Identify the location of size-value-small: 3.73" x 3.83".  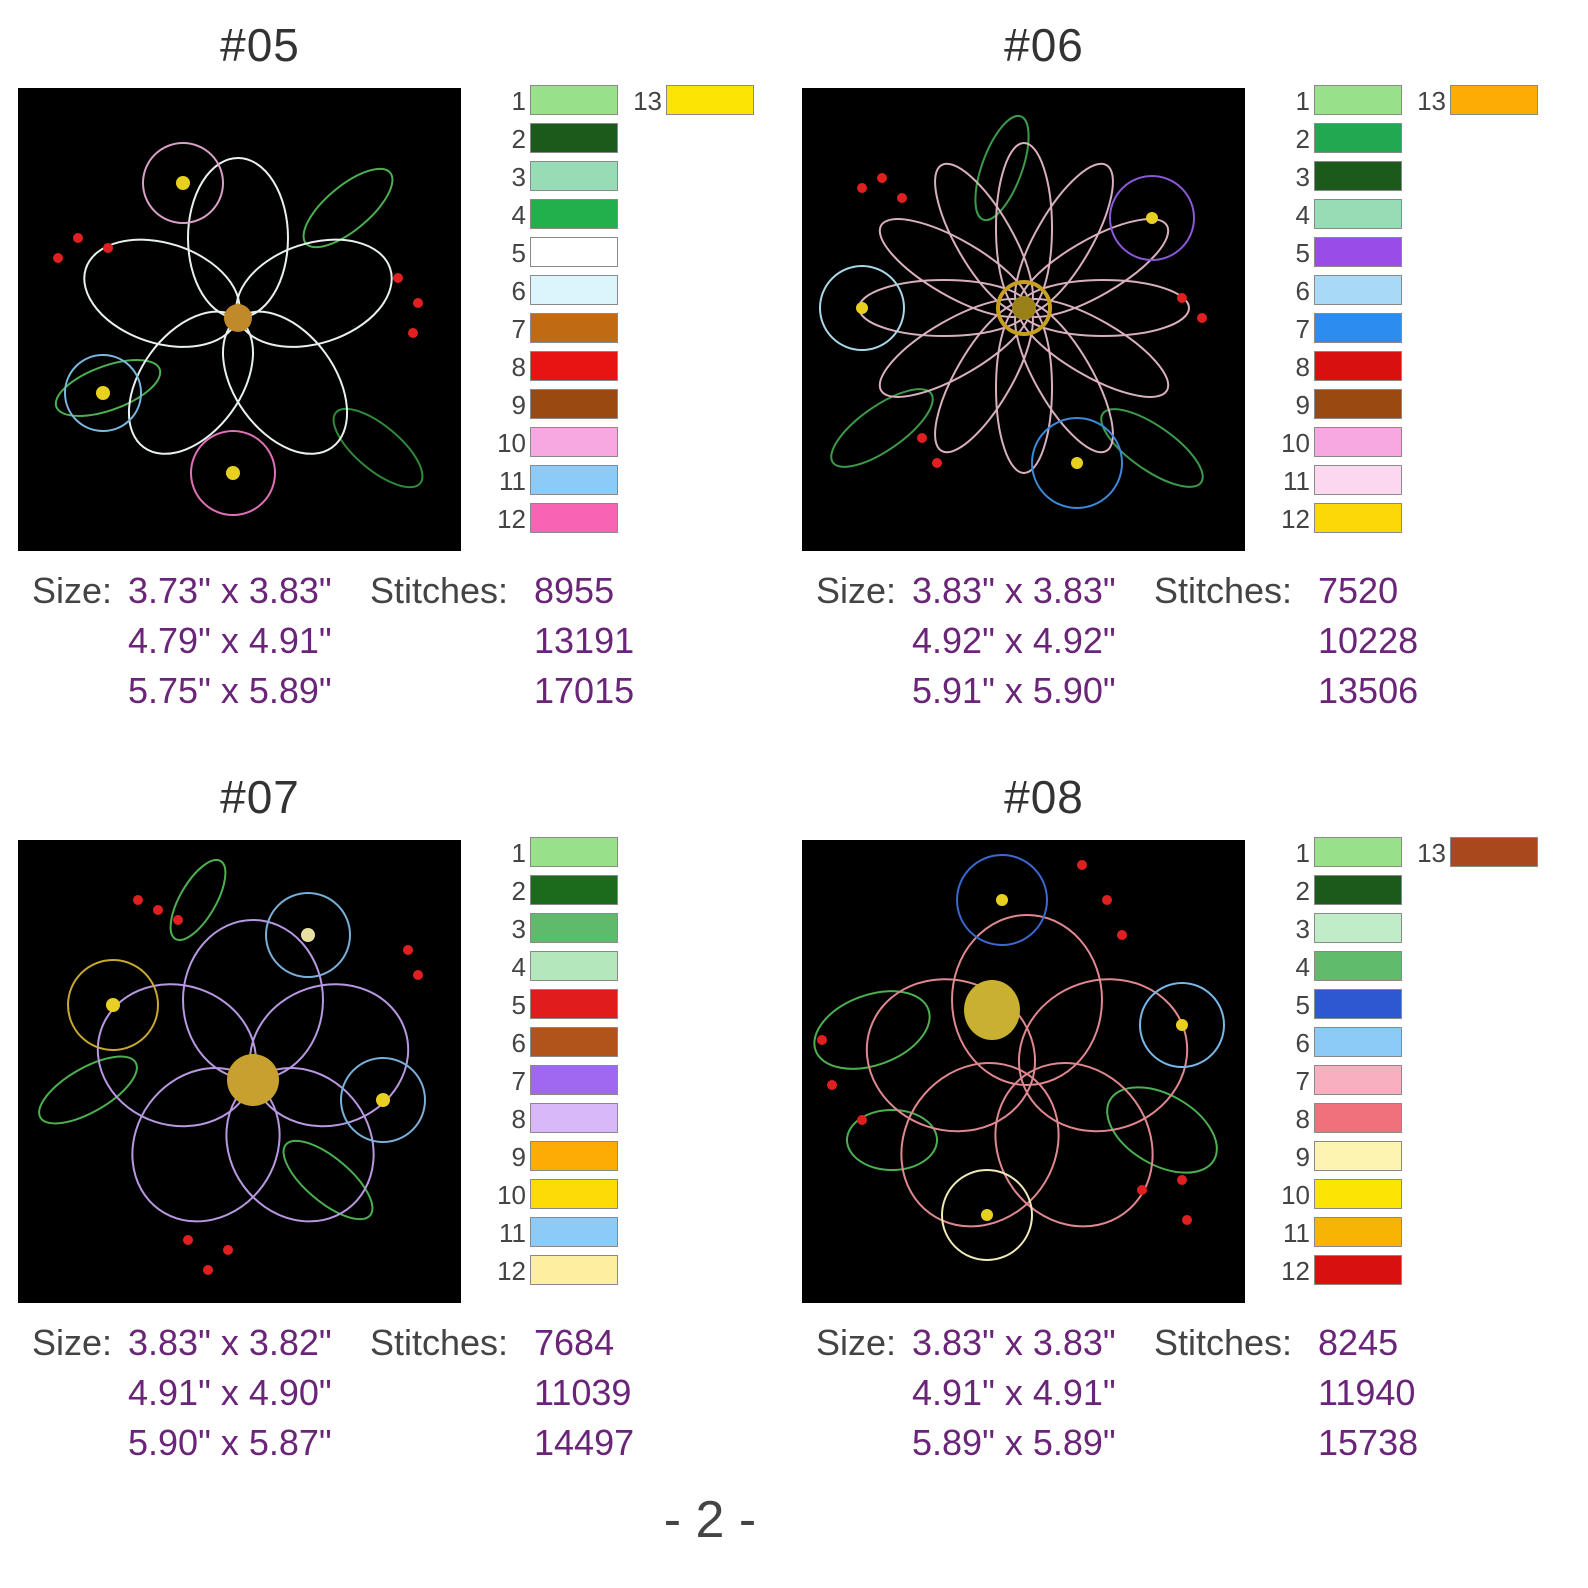
(230, 590).